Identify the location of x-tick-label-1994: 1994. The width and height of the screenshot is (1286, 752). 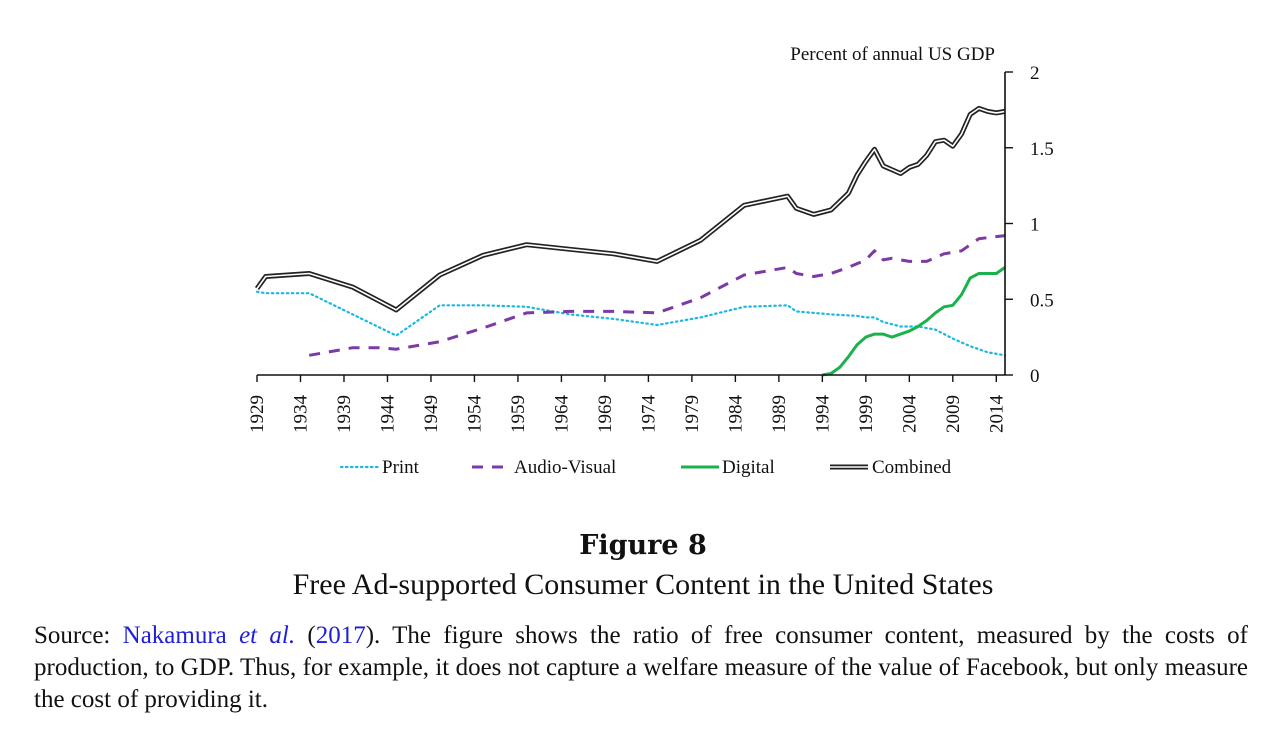
(822, 414).